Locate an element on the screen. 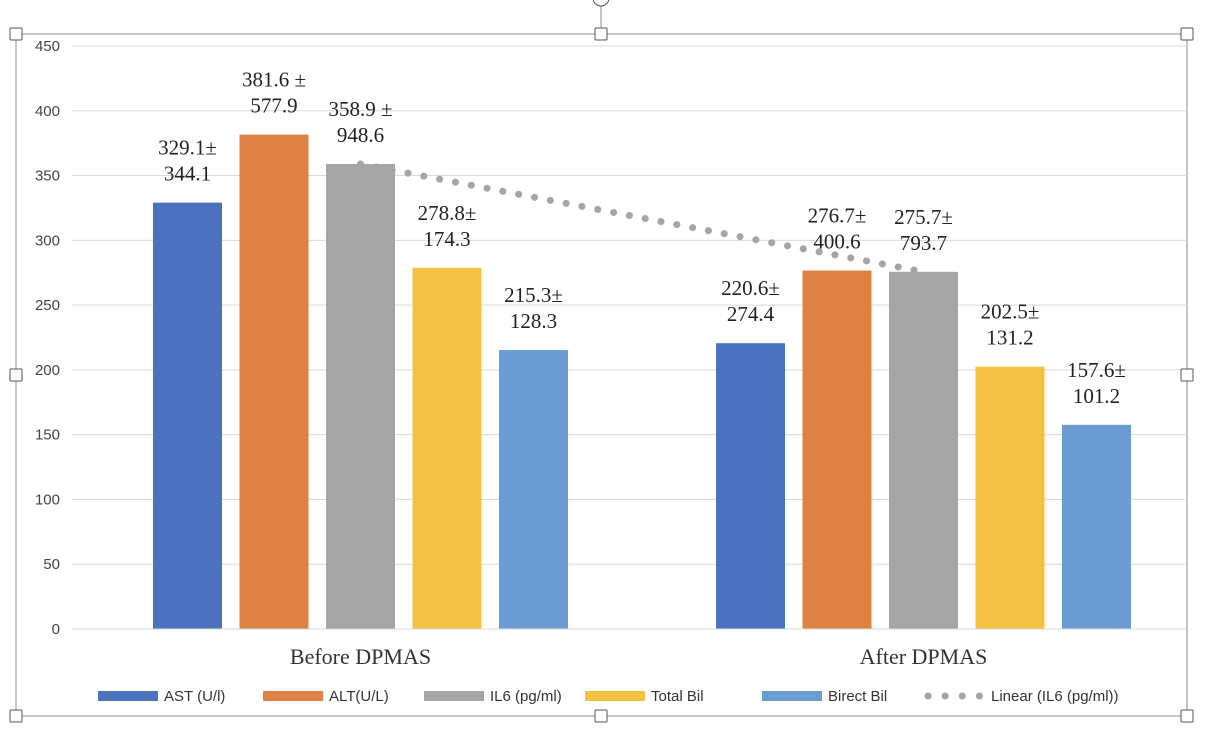 This screenshot has height=738, width=1226. y-tick-label: 100 is located at coordinates (47, 499).